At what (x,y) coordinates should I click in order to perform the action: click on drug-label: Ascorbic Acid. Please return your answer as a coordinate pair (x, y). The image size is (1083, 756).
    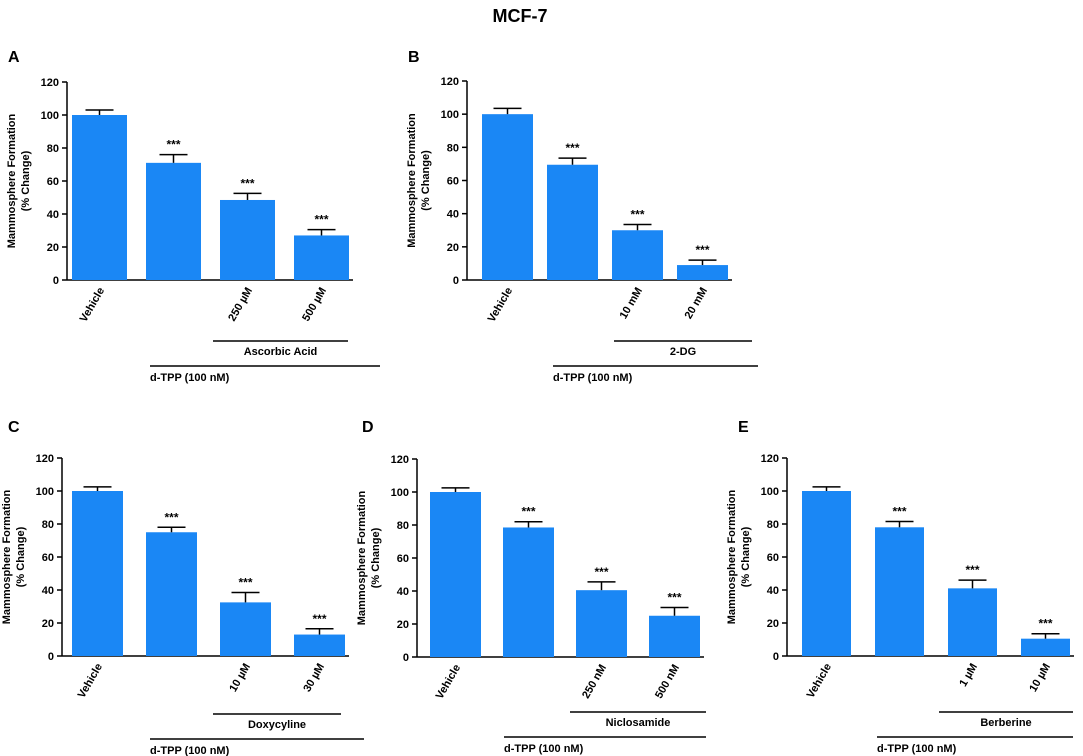
    Looking at the image, I should click on (281, 352).